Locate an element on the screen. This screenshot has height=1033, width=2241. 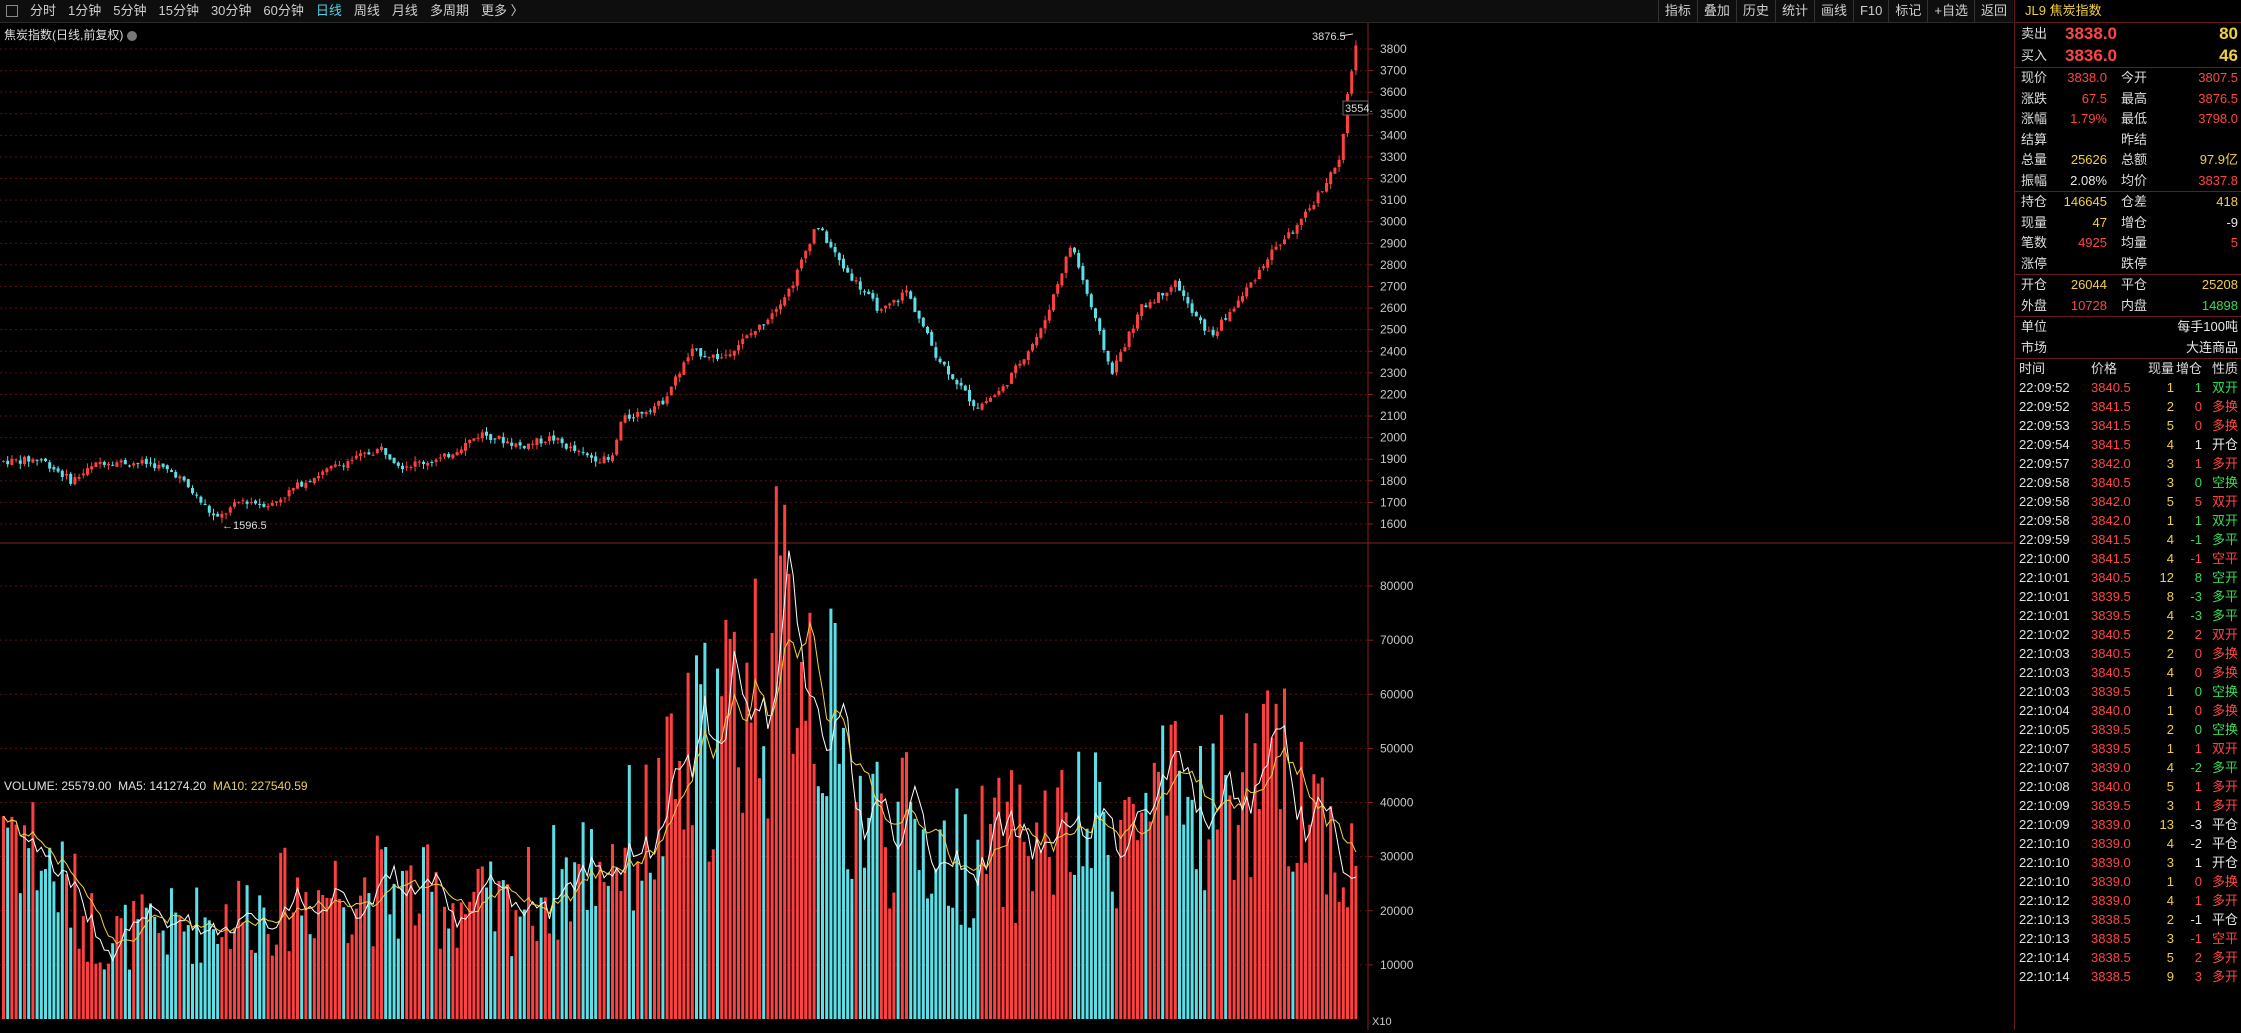
period-tab: 15分钟 is located at coordinates (178, 10).